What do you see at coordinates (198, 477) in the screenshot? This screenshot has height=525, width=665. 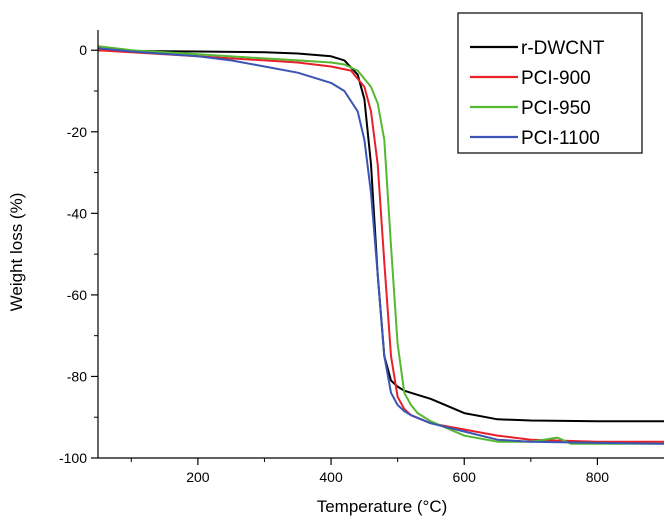 I see `x-tick-label: 200` at bounding box center [198, 477].